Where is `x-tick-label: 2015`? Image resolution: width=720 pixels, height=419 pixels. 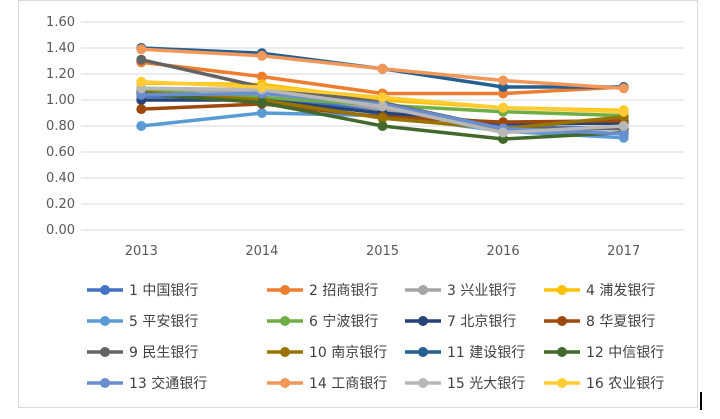
x-tick-label: 2015 is located at coordinates (382, 251).